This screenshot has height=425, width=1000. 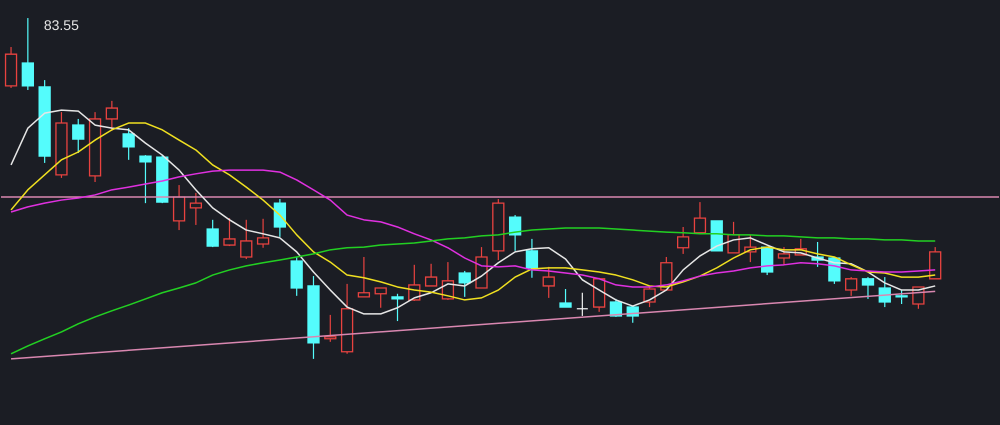 I want to click on annotation: 83.55, so click(x=62, y=25).